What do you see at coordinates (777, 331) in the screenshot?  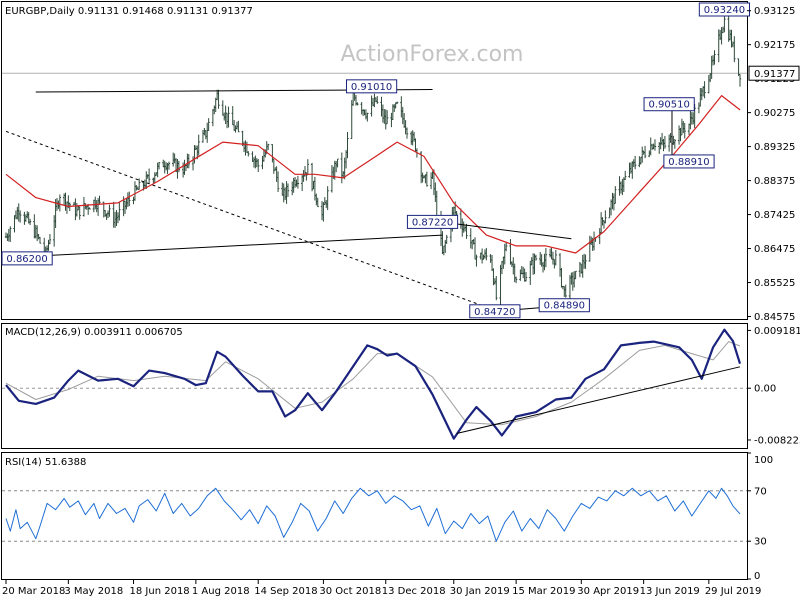 I see `macd-y-tick-label: 0.009181` at bounding box center [777, 331].